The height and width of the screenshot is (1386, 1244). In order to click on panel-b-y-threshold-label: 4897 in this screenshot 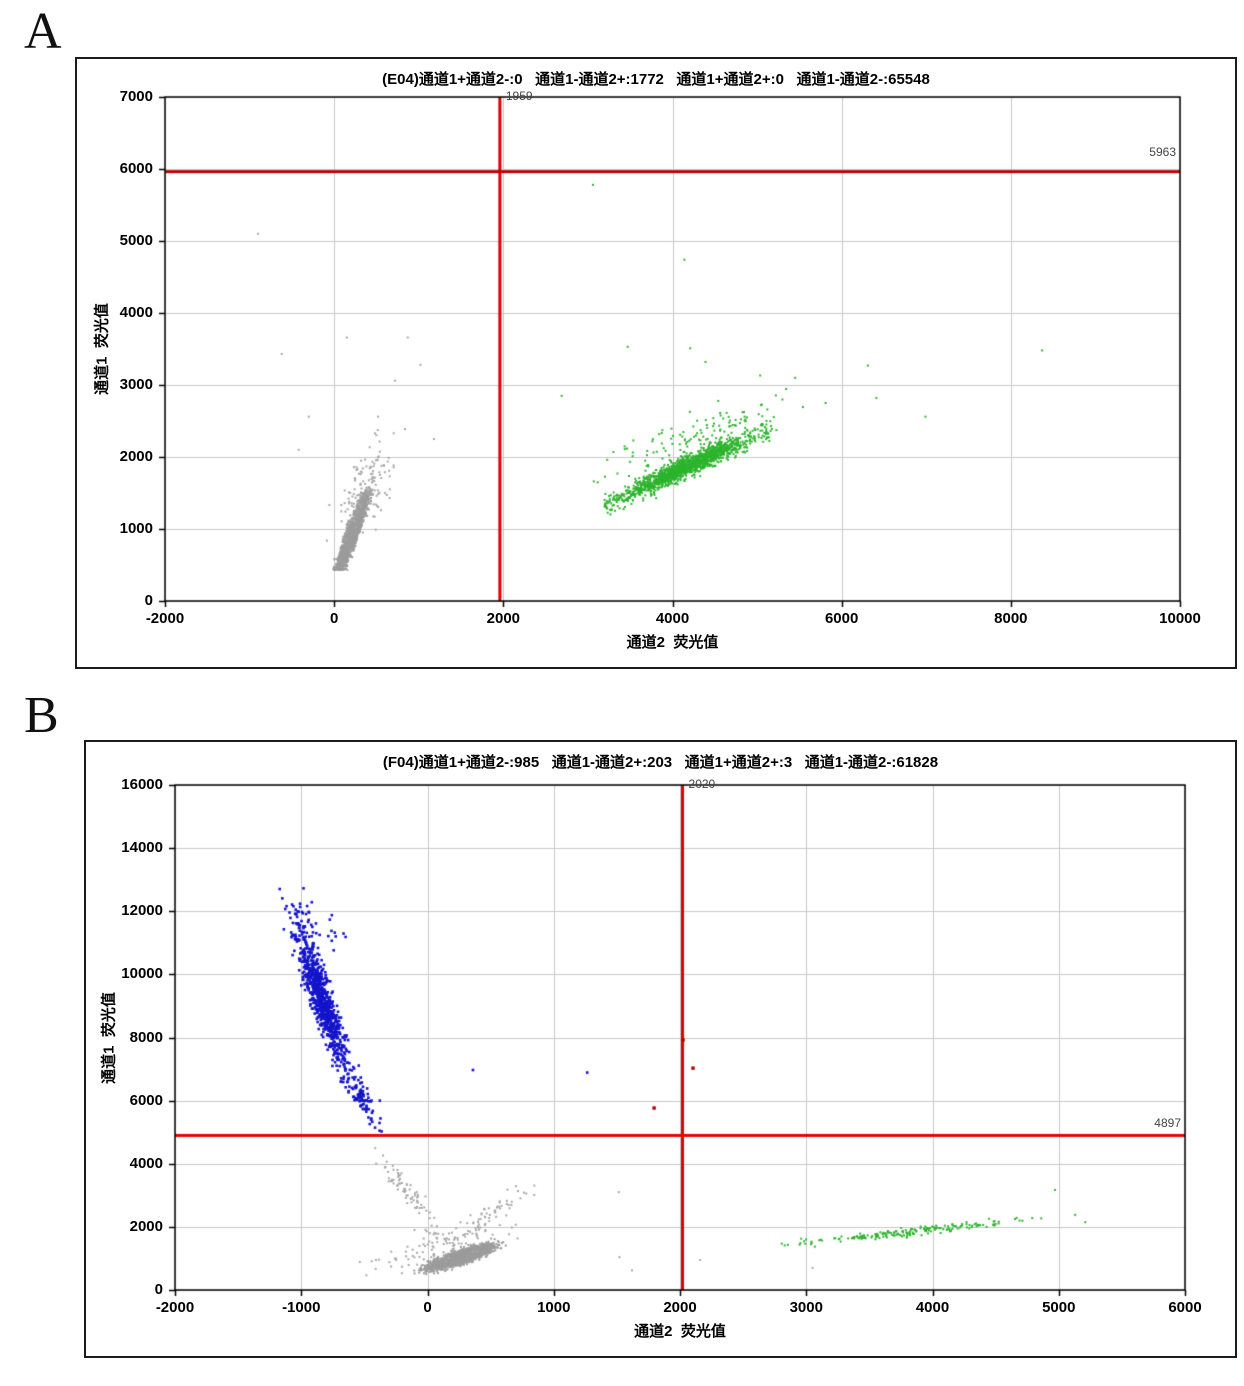, I will do `click(1167, 1123)`.